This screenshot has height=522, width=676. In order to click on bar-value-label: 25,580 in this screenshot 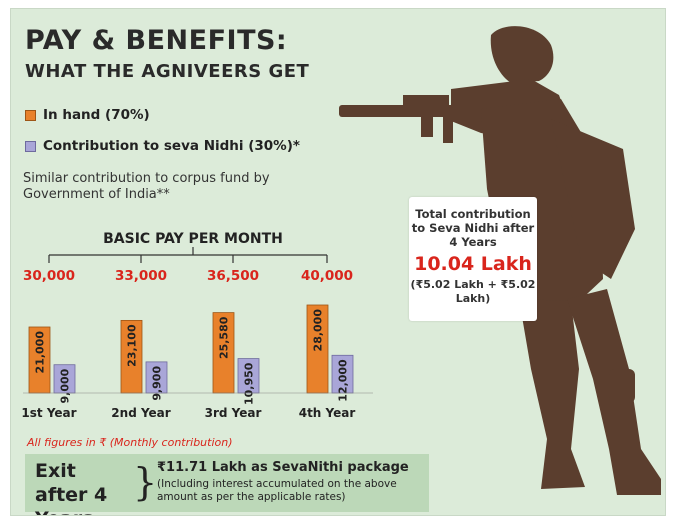, I will do `click(224, 337)`.